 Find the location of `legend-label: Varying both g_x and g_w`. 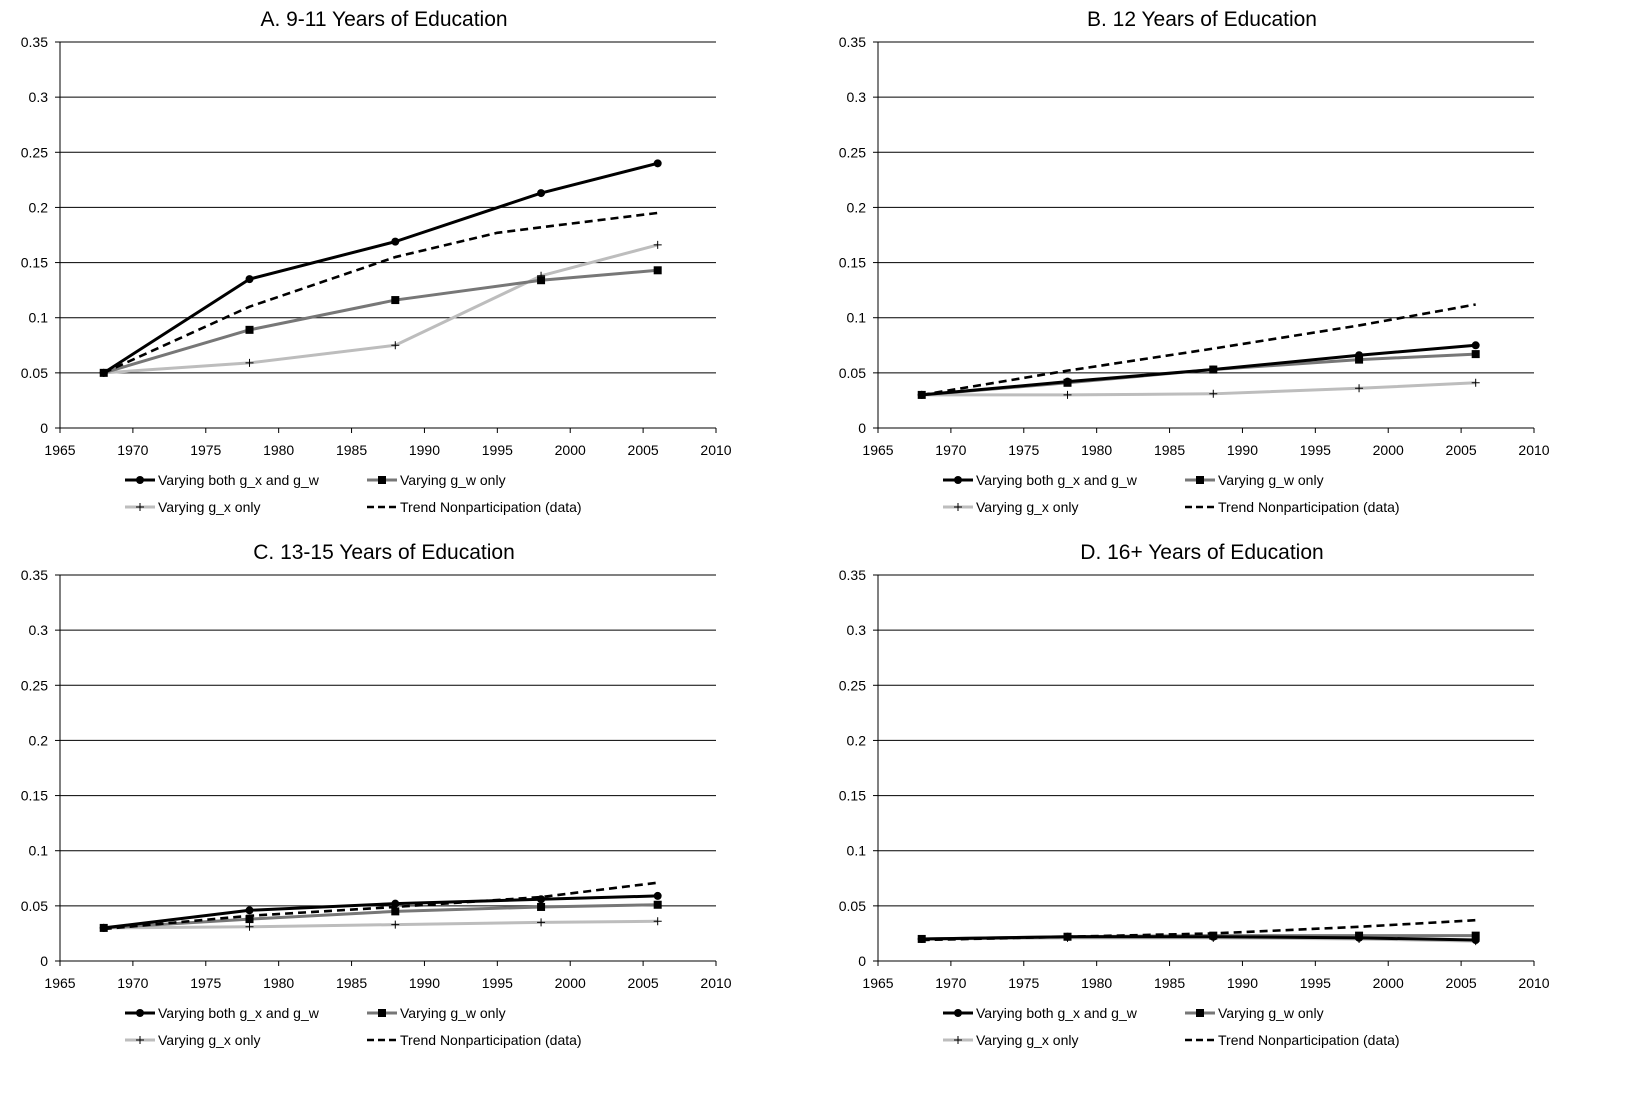

legend-label: Varying both g_x and g_w is located at coordinates (239, 1013).